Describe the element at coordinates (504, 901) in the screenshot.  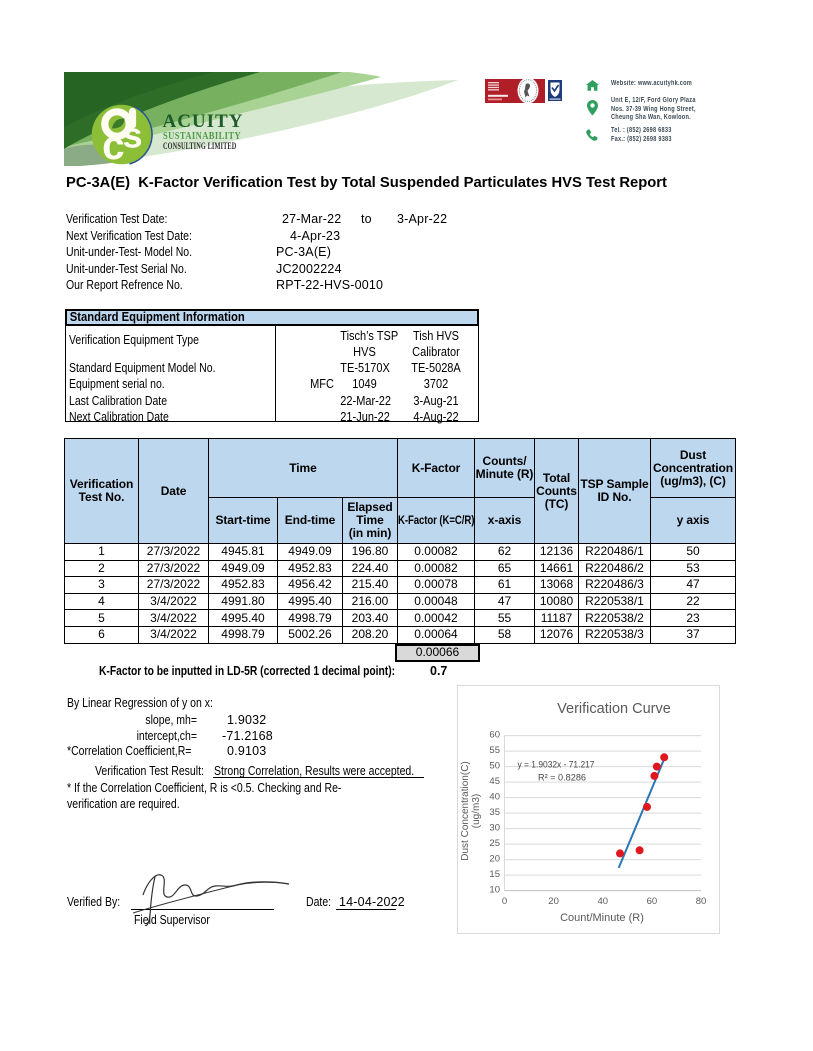
I see `svg-text: 0` at that location.